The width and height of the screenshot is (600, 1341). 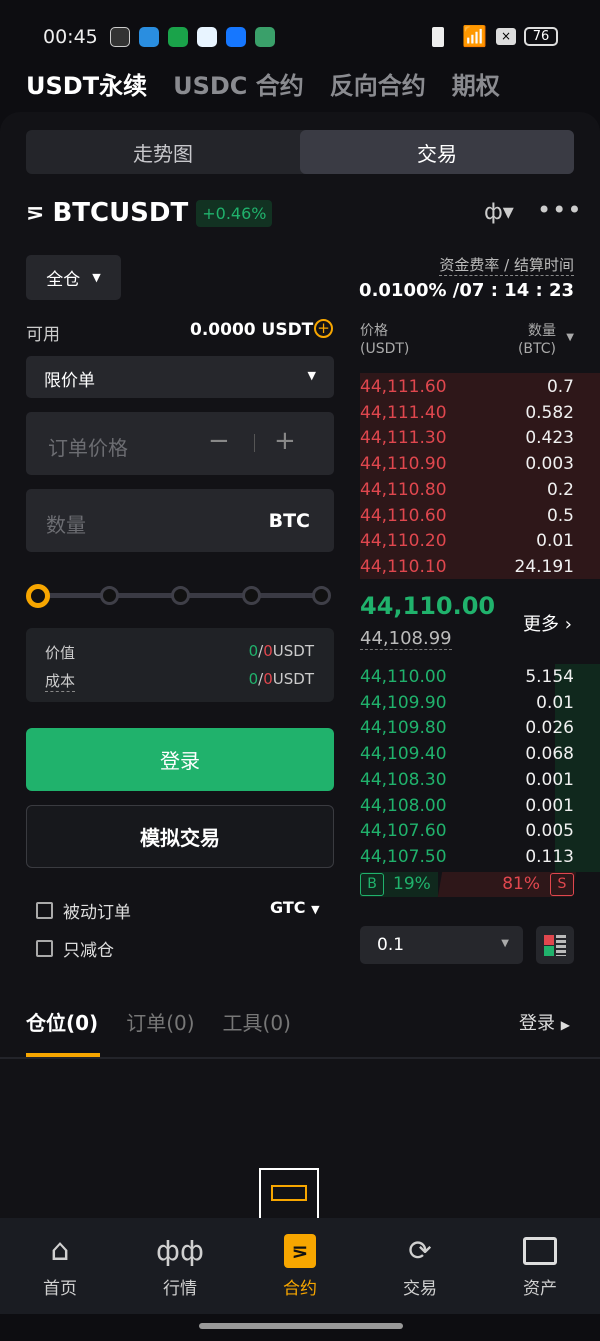 What do you see at coordinates (238, 86) in the screenshot?
I see `tab-usdc: USDC 合约` at bounding box center [238, 86].